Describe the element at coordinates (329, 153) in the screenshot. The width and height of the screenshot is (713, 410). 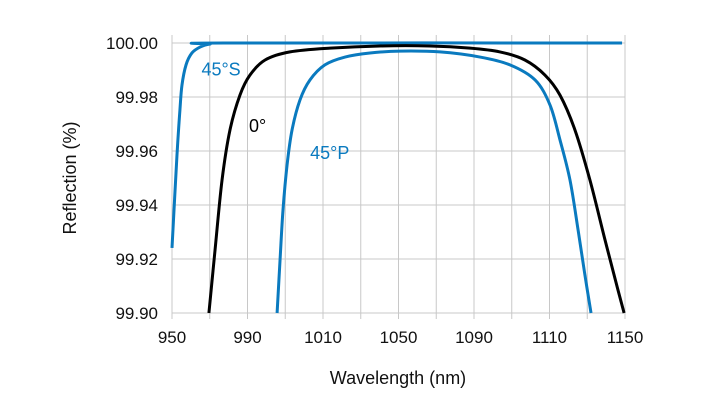
I see `curve-label: 45°P` at that location.